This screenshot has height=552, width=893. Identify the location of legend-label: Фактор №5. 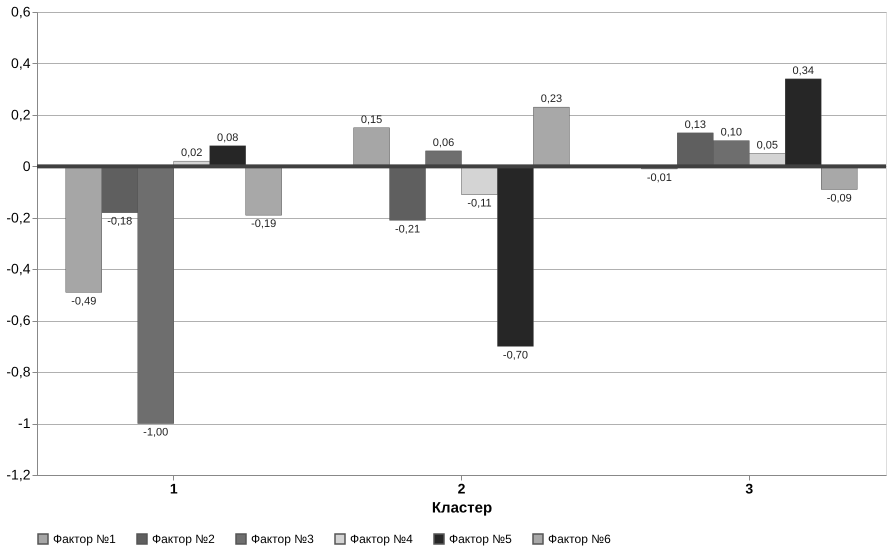
(480, 539).